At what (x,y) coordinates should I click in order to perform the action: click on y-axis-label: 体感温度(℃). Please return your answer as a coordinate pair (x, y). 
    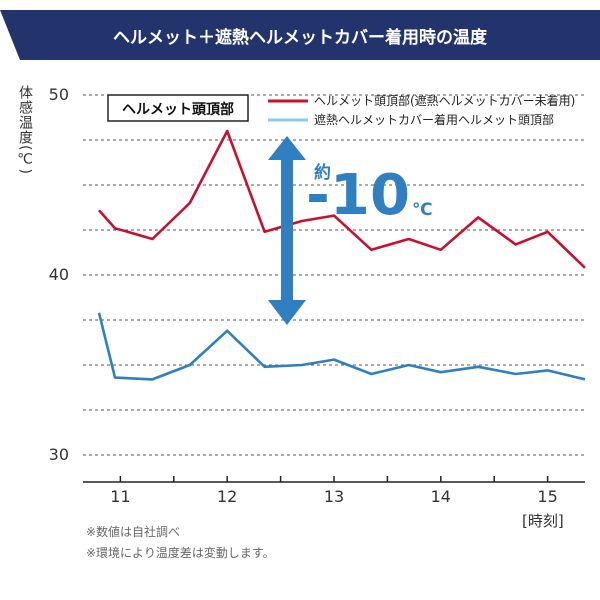
    Looking at the image, I should click on (25, 130).